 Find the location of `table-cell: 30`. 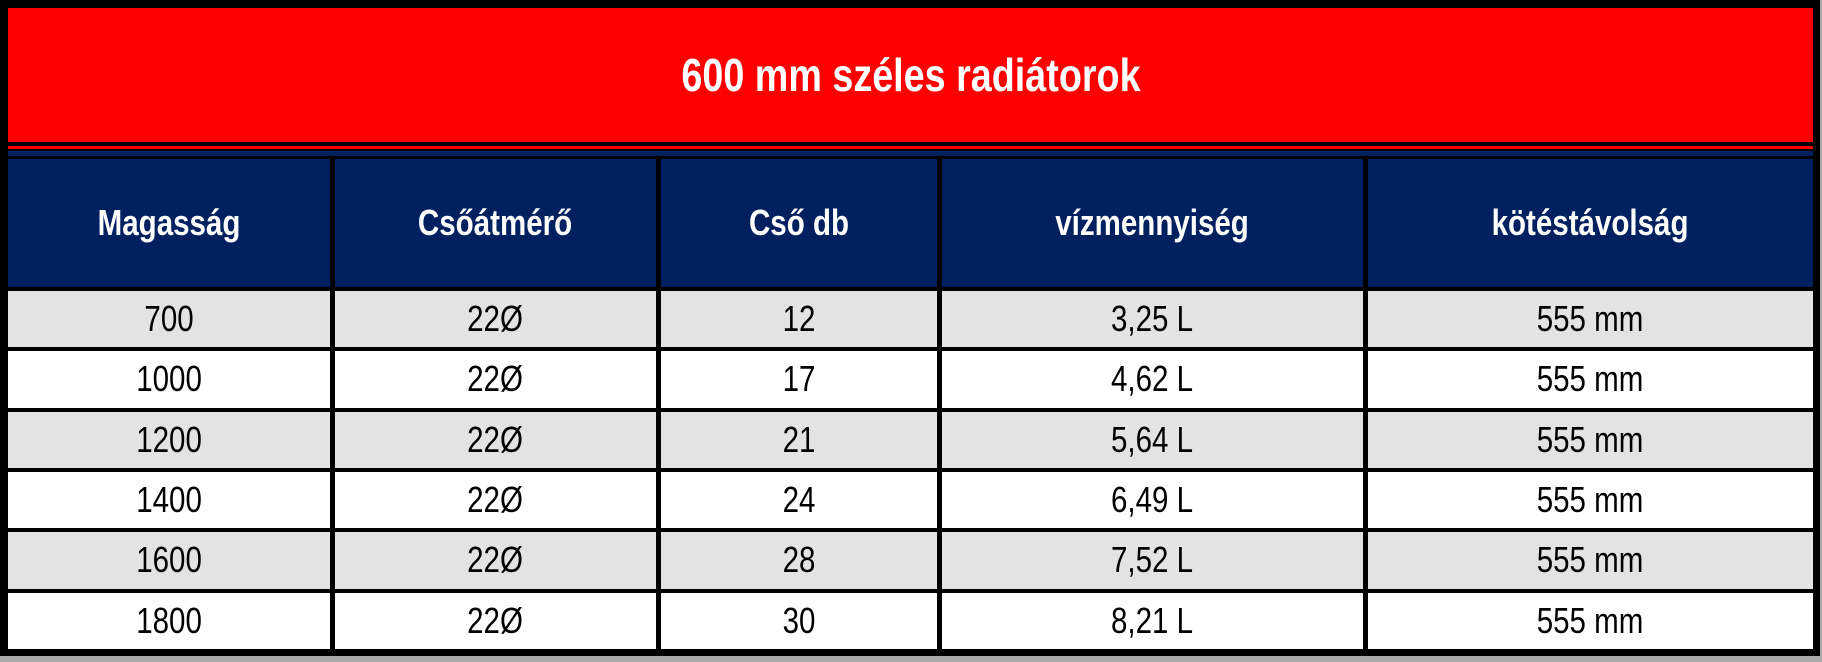

table-cell: 30 is located at coordinates (799, 620).